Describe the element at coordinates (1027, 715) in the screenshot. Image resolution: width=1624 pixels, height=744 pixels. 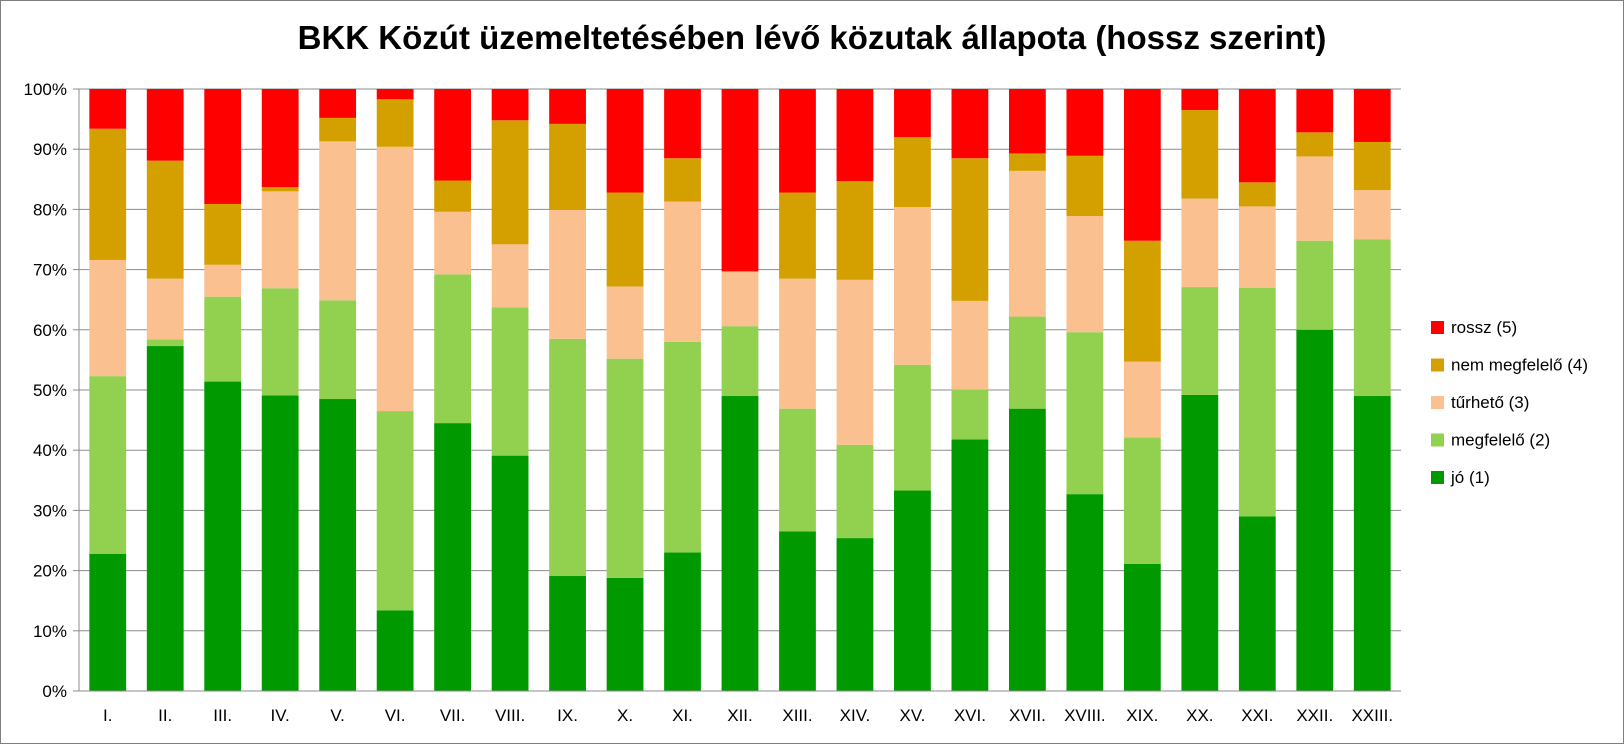
I see `x-tick-label: XVII.` at that location.